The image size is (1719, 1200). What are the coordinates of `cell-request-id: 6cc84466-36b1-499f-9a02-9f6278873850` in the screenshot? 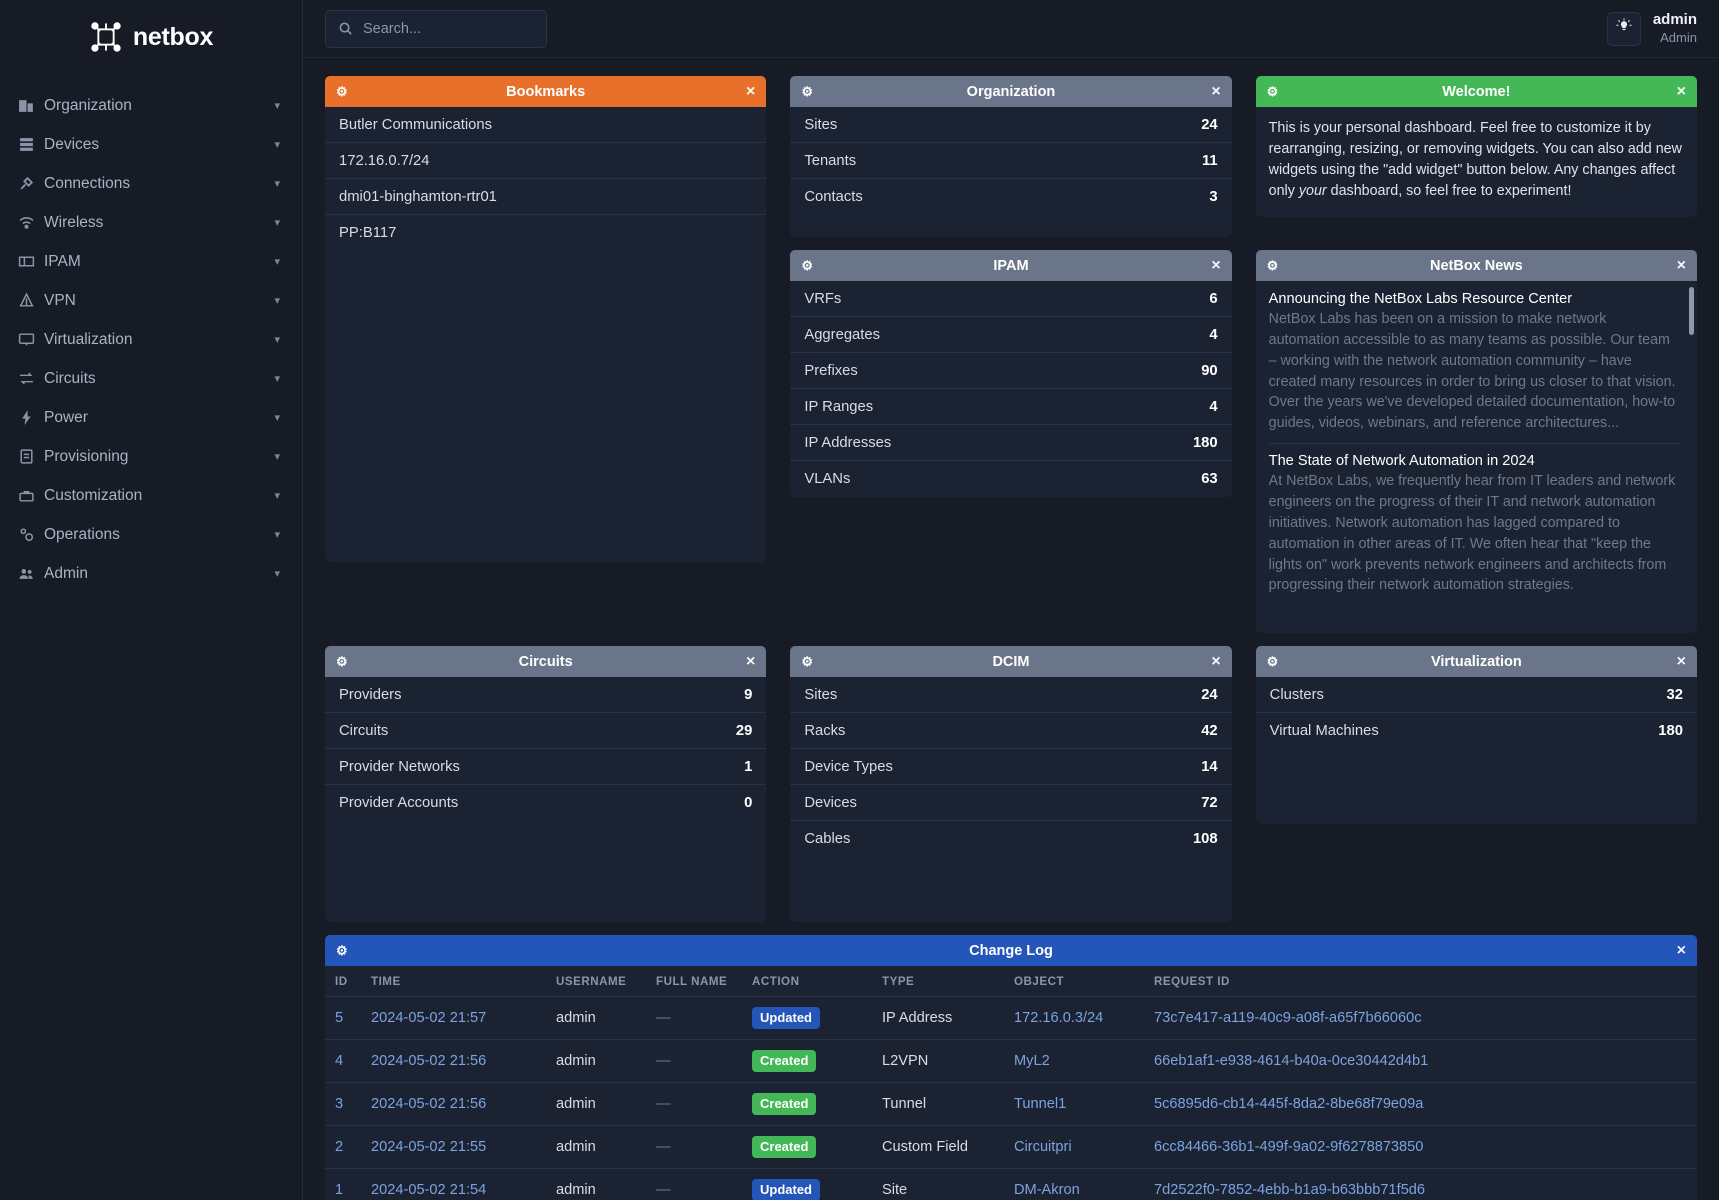 It's located at (1420, 1147).